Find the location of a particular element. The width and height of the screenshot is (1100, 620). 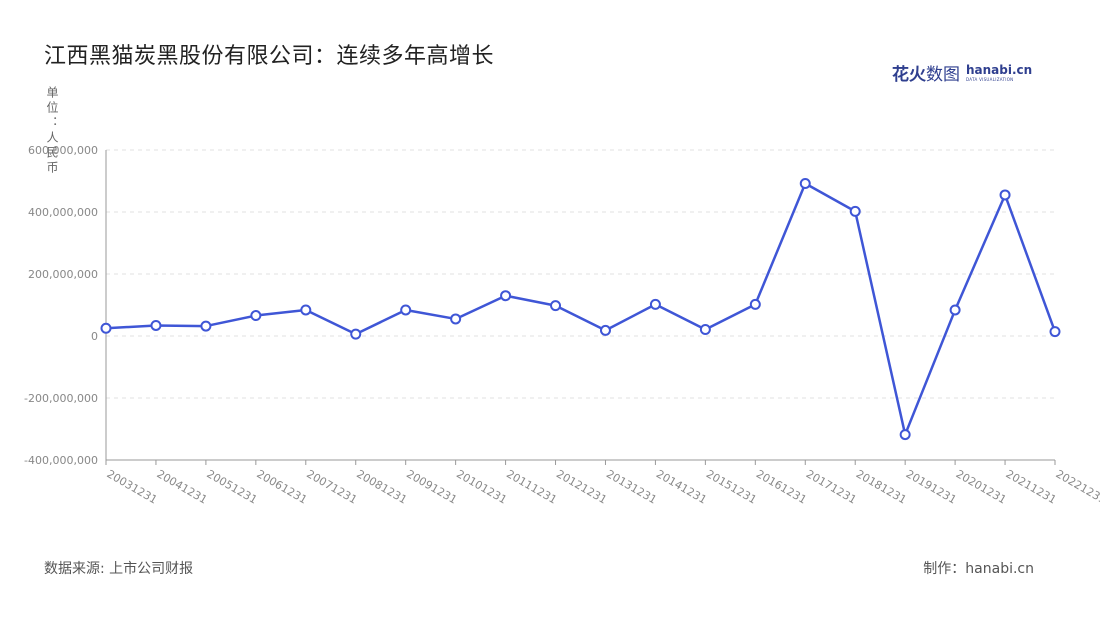

x-tick-label: 20201231 is located at coordinates (981, 486).